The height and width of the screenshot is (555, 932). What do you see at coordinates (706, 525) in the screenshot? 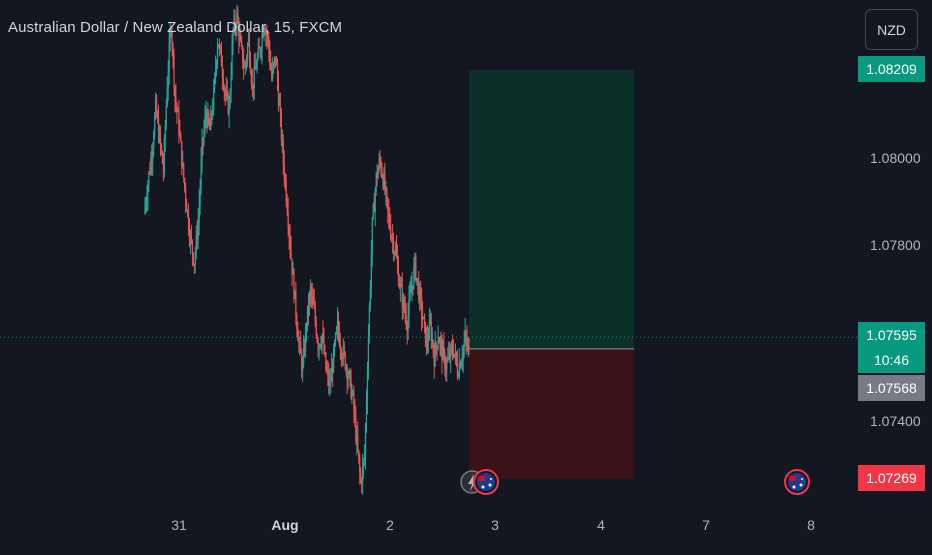
I see `x-tick-label: 7` at bounding box center [706, 525].